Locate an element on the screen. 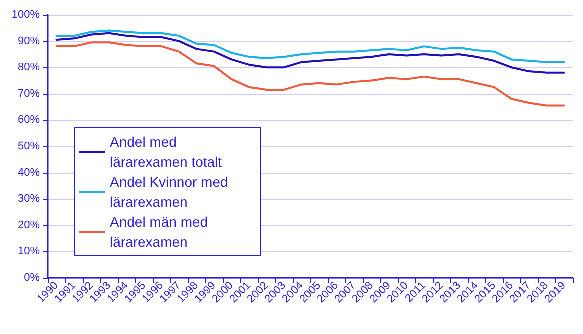  y-tick-label: 60% is located at coordinates (29, 120).